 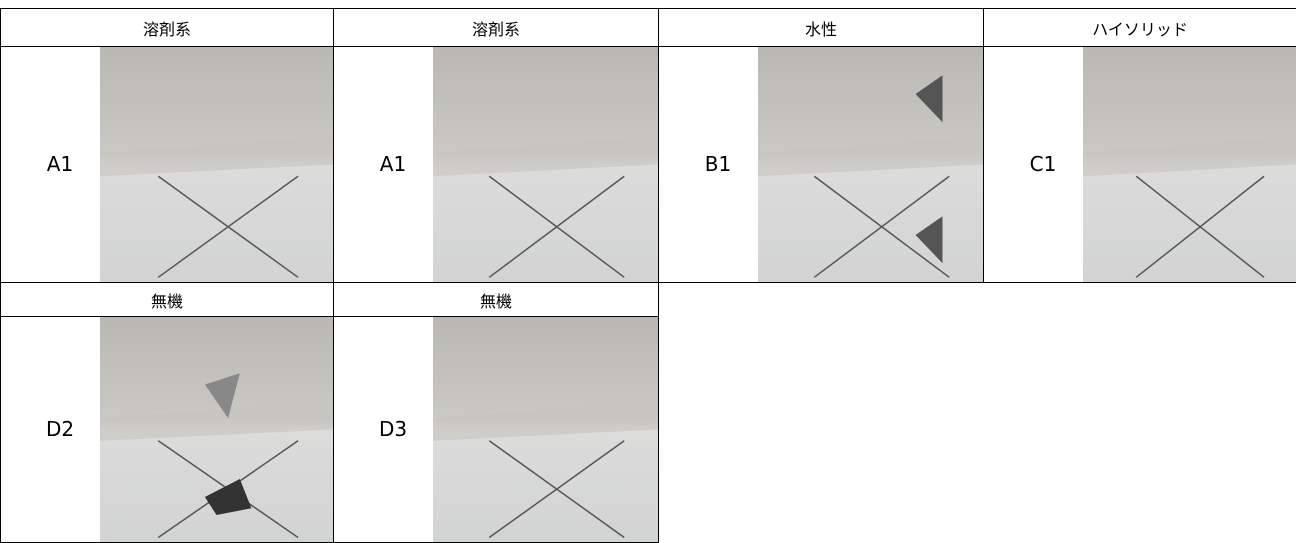 What do you see at coordinates (1139, 27) in the screenshot?
I see `column-header: ハイソリッド` at bounding box center [1139, 27].